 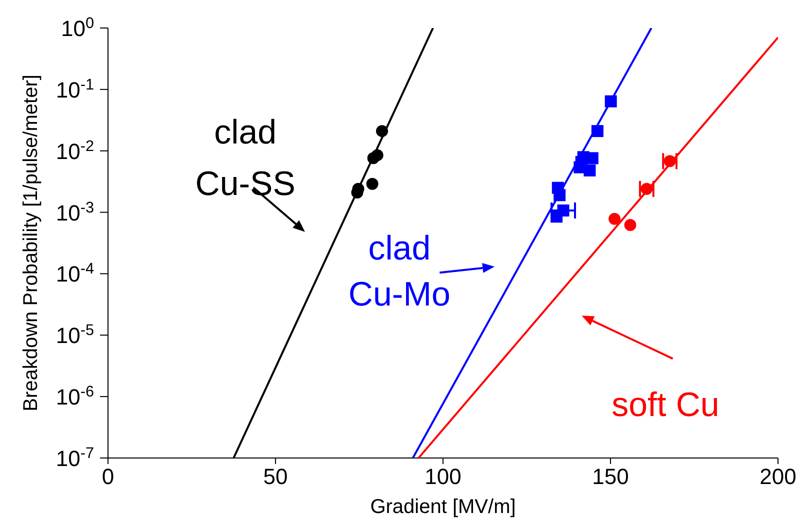 What do you see at coordinates (75, 396) in the screenshot?
I see `y-tick-label: 10$^{-6}$` at bounding box center [75, 396].